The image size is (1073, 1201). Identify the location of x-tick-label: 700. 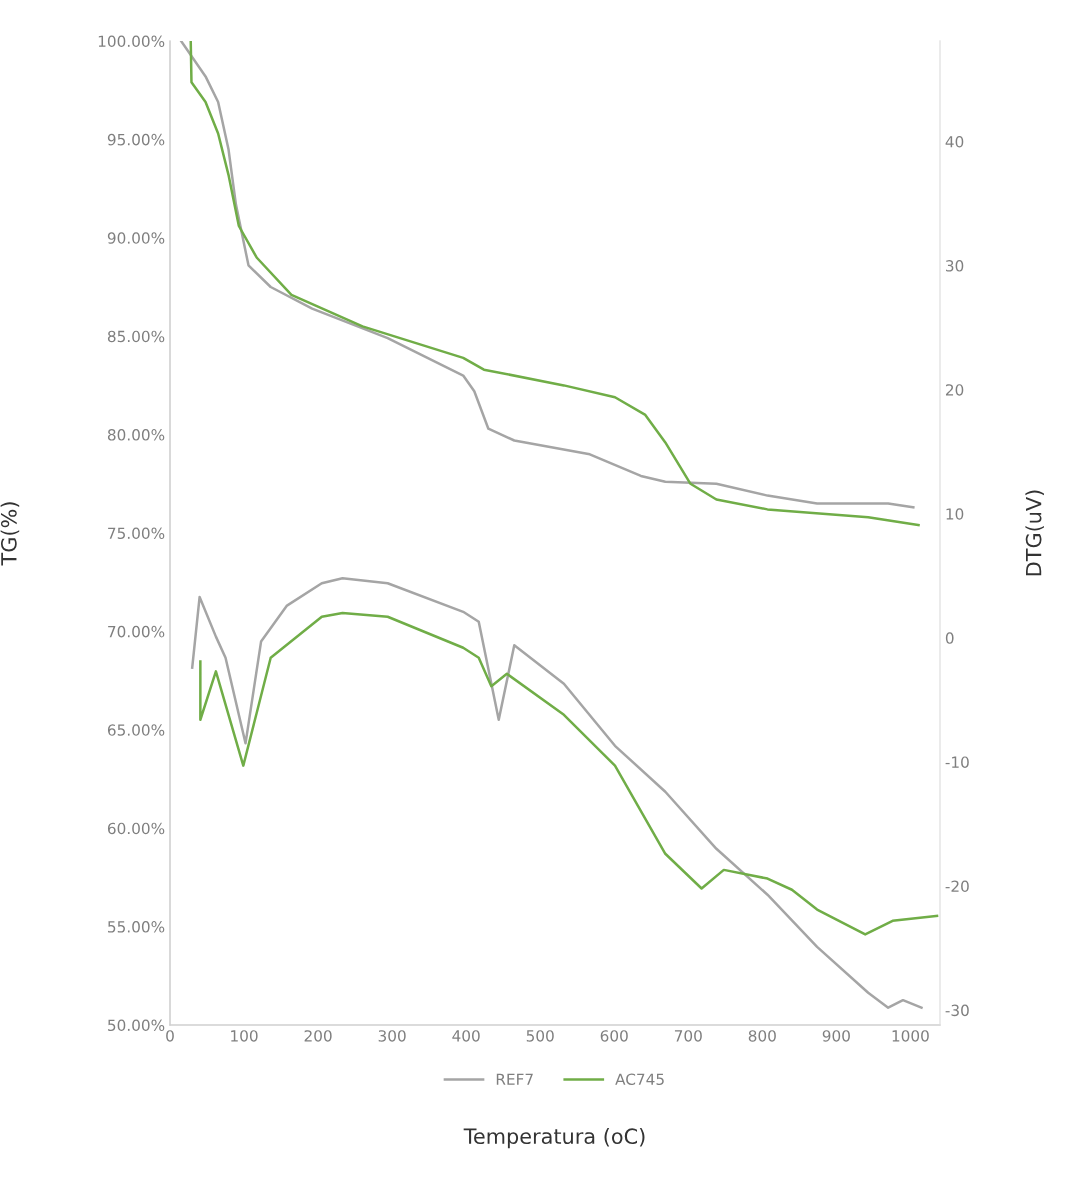
(688, 1036).